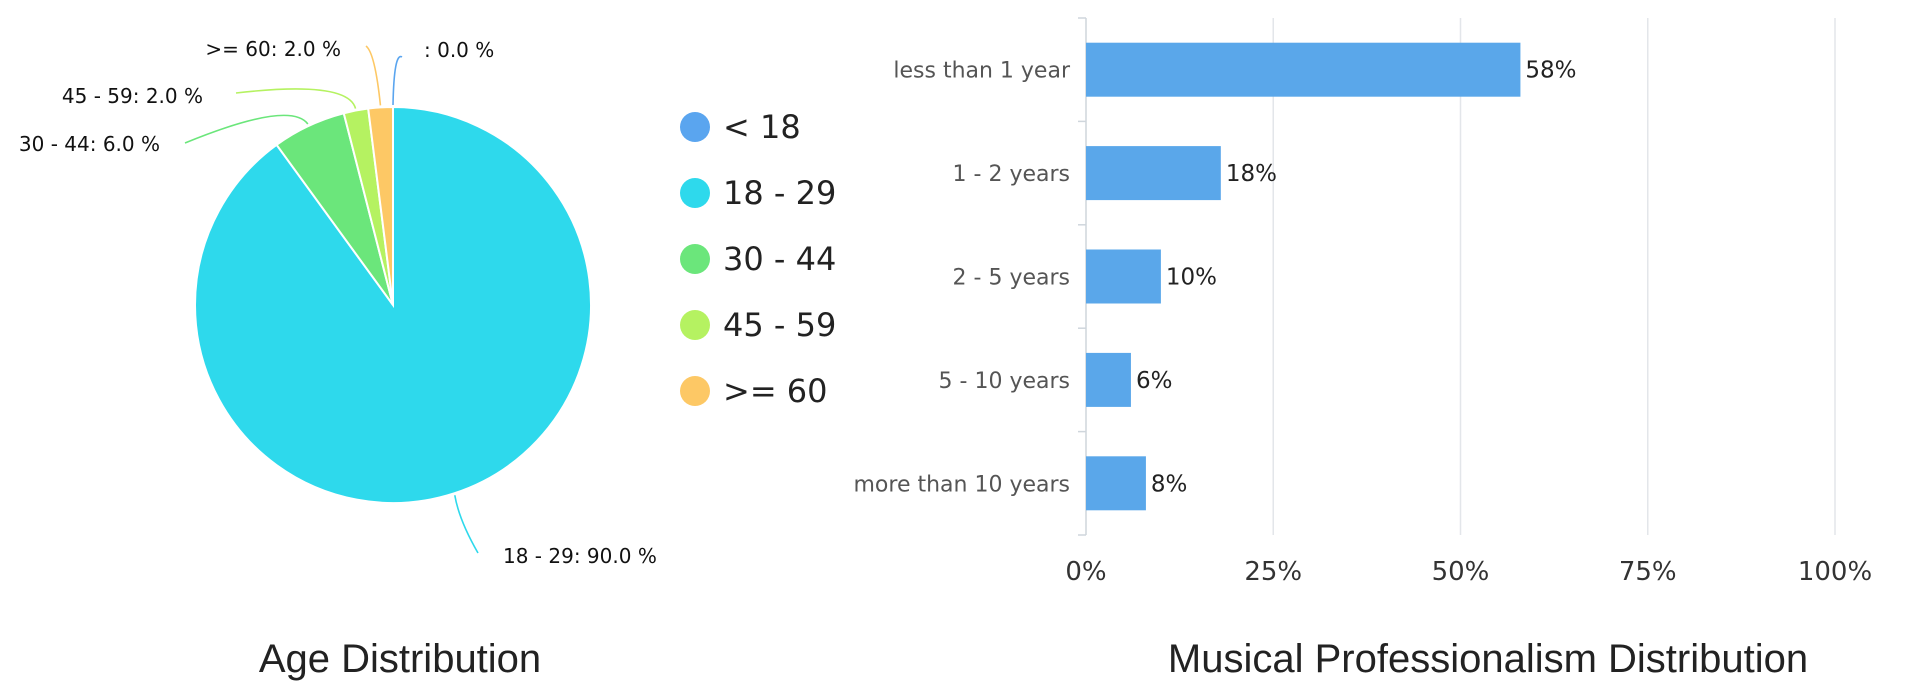  What do you see at coordinates (1356, 278) in the screenshot?
I see `value-labels: 58% 18% 10% 6% 8%` at bounding box center [1356, 278].